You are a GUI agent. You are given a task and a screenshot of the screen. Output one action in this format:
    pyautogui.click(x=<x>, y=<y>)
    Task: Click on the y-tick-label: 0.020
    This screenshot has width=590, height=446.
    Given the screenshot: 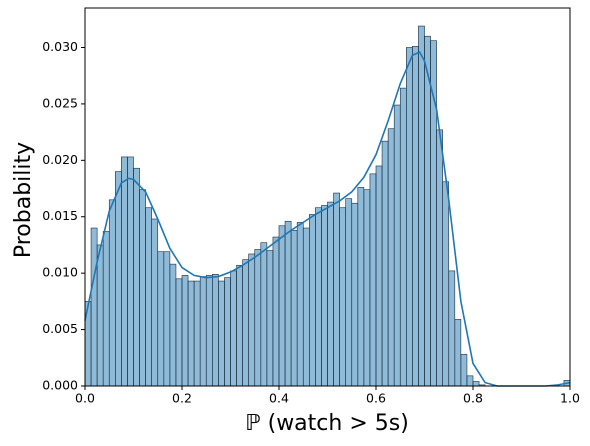 What is the action you would take?
    pyautogui.click(x=60, y=159)
    